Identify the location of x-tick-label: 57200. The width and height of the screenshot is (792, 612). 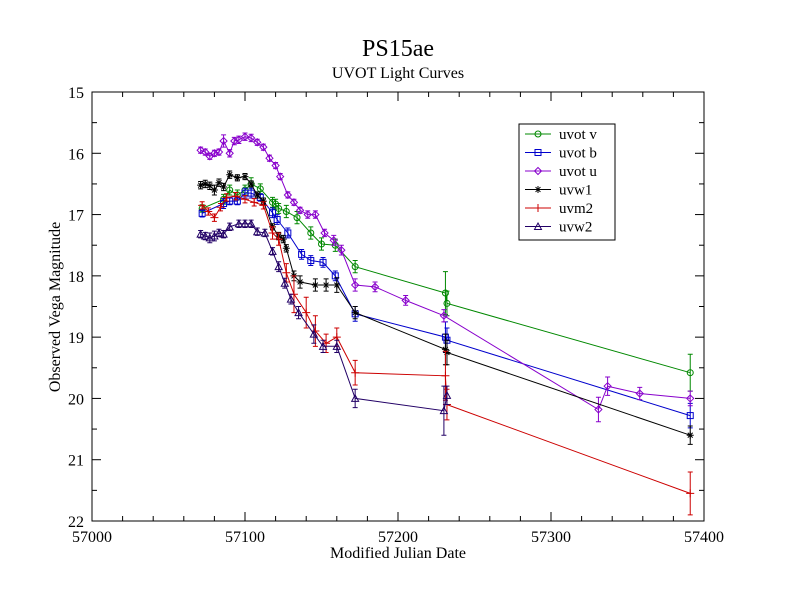
(398, 537).